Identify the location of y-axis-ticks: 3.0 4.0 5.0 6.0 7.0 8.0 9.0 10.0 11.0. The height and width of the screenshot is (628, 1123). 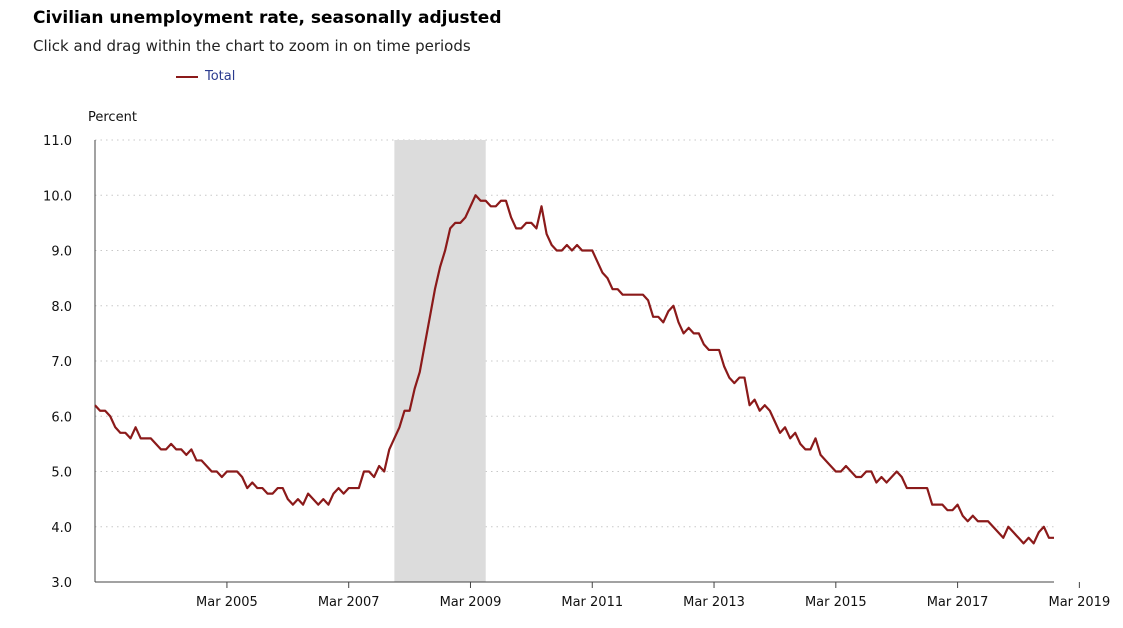
(57, 362).